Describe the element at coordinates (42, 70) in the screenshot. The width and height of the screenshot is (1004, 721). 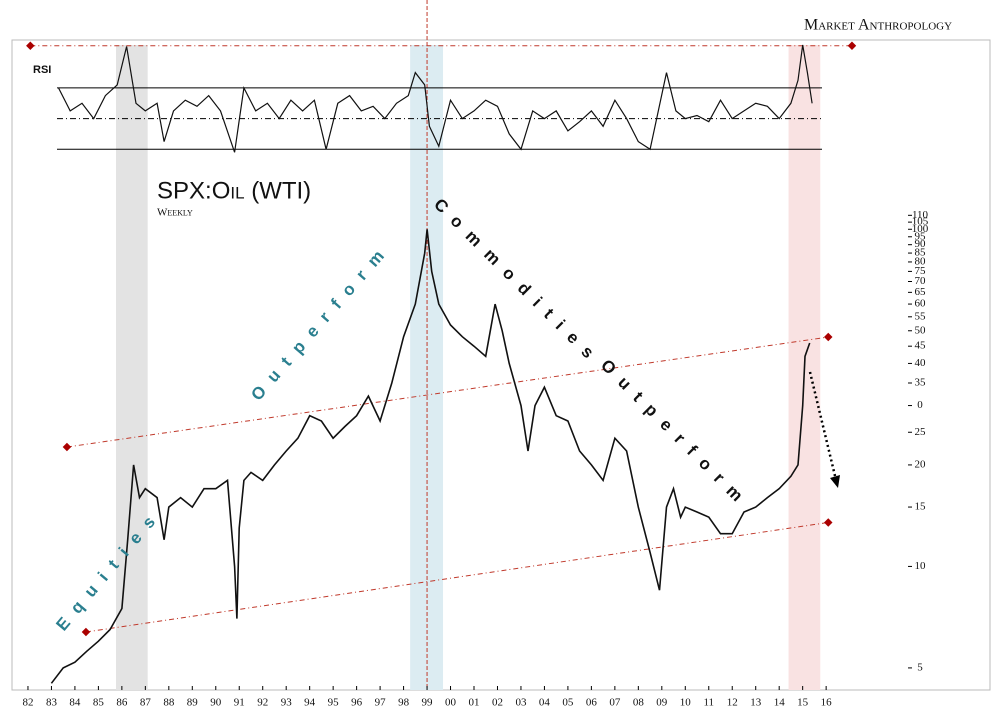
I see `rsi-label: RSI` at that location.